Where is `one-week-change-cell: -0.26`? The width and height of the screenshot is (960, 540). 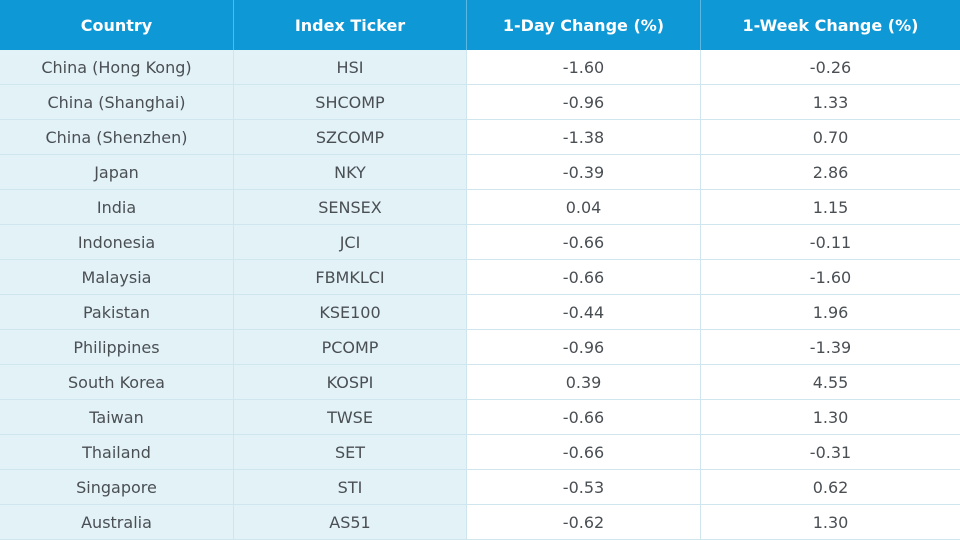
one-week-change-cell: -0.26 is located at coordinates (830, 67).